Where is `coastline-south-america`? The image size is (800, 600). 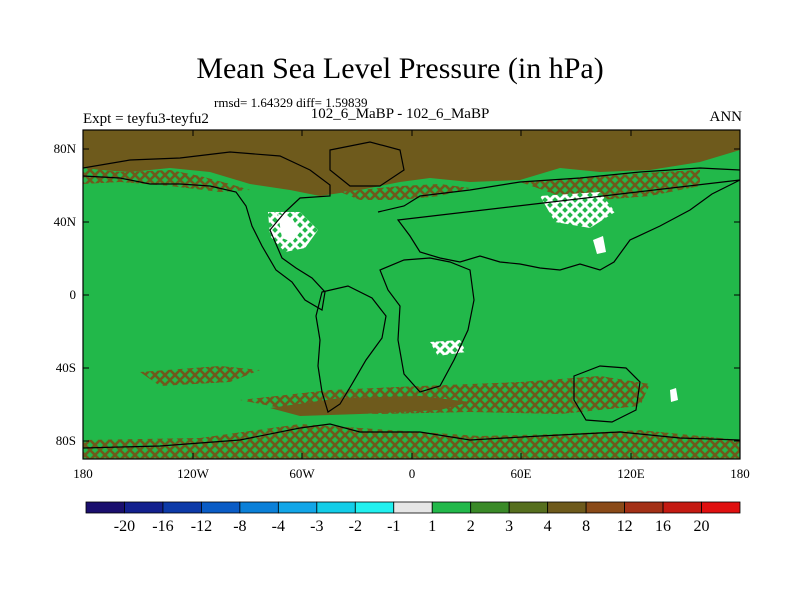 coastline-south-america is located at coordinates (351, 349).